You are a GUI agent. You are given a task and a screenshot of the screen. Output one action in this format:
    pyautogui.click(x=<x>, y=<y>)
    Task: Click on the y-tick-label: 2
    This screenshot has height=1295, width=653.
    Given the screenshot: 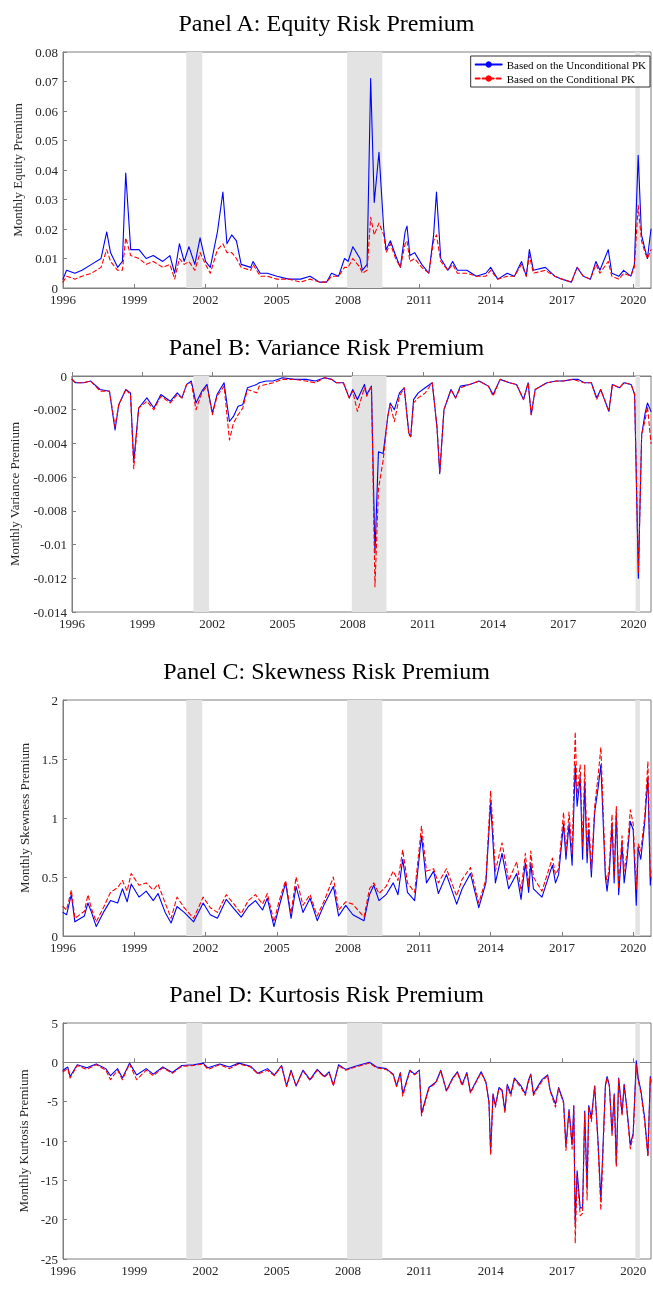 What is the action you would take?
    pyautogui.click(x=54, y=699)
    